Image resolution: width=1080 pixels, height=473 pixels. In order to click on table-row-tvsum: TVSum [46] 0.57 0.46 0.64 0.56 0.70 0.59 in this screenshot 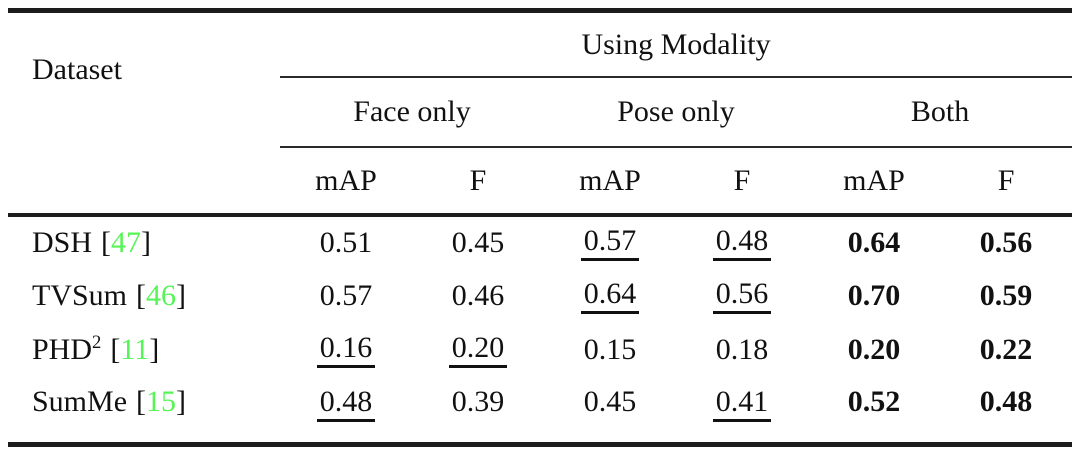, I will do `click(540, 296)`.